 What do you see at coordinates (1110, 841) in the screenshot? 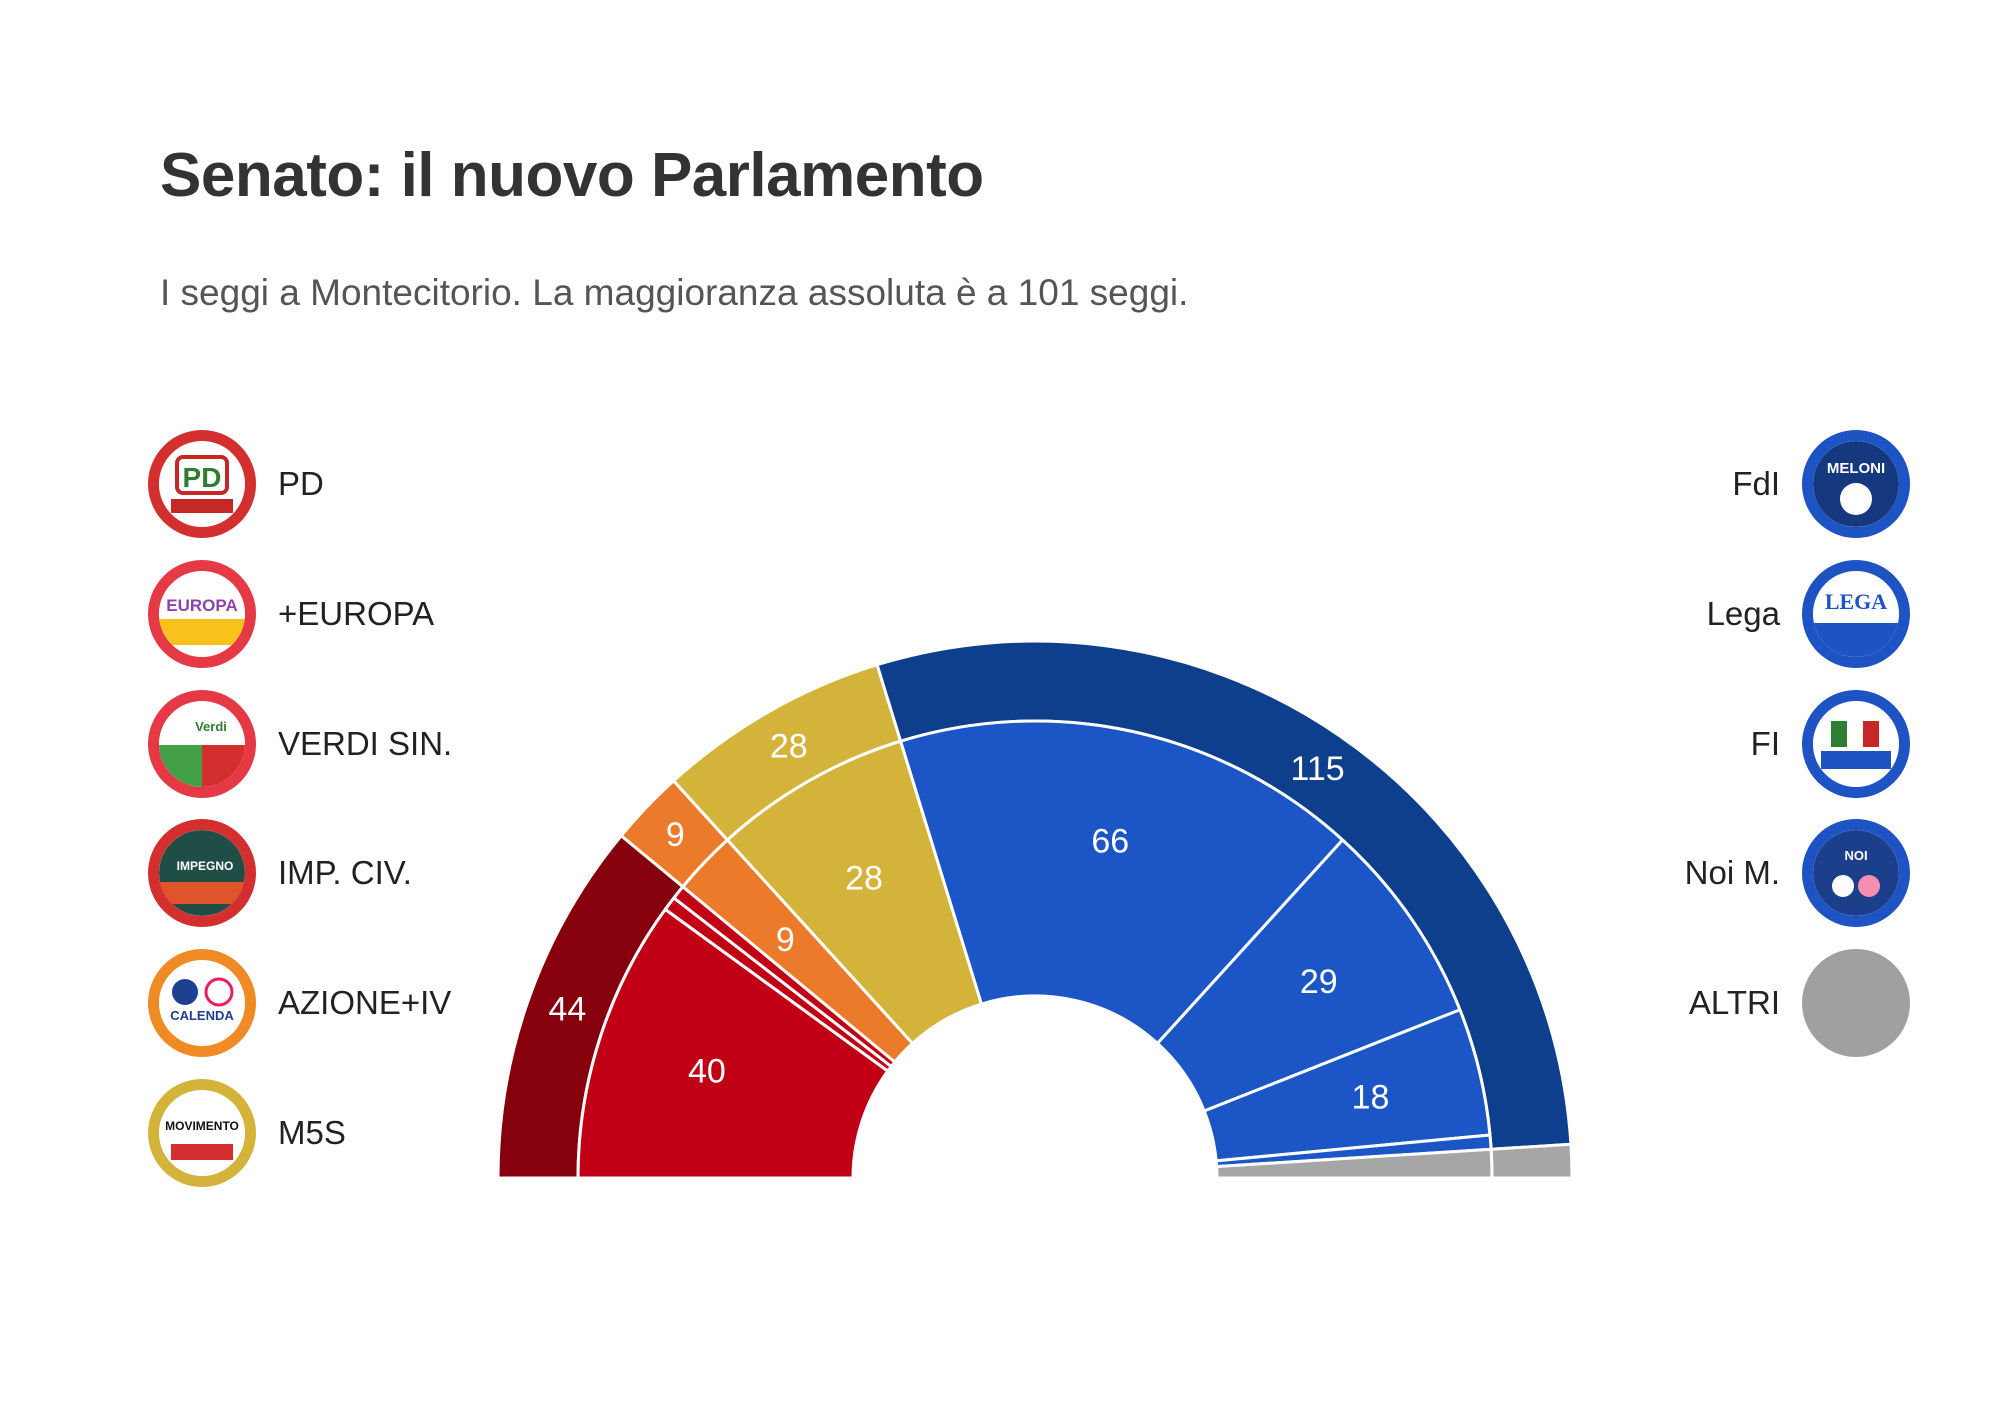
I see `inner_ring-value-label: 66` at bounding box center [1110, 841].